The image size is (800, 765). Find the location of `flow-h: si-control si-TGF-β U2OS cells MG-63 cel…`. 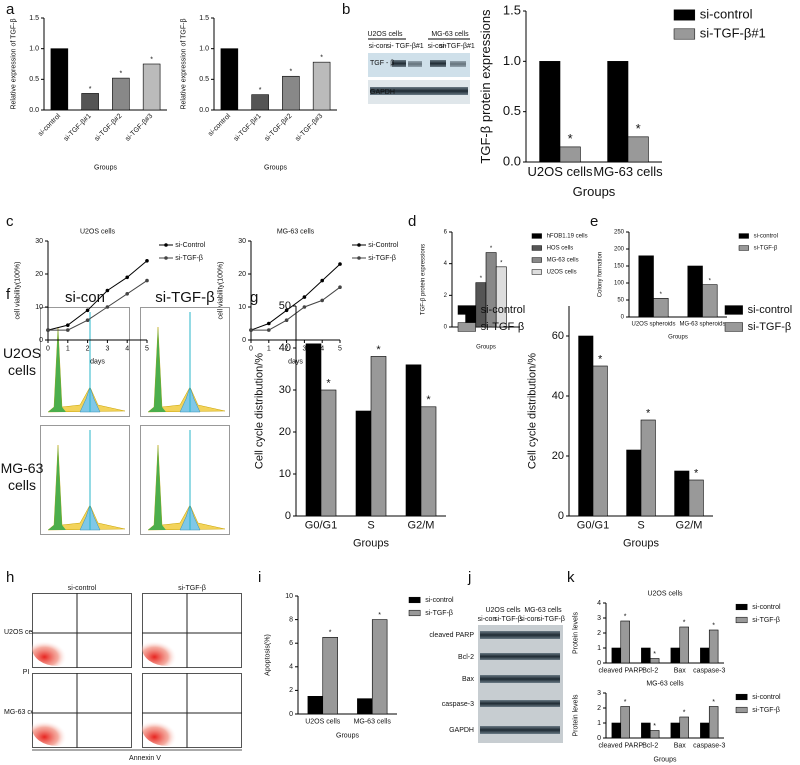

flow-h: si-control si-TGF-β U2OS cells MG-63 cel… is located at coordinates (123, 673).